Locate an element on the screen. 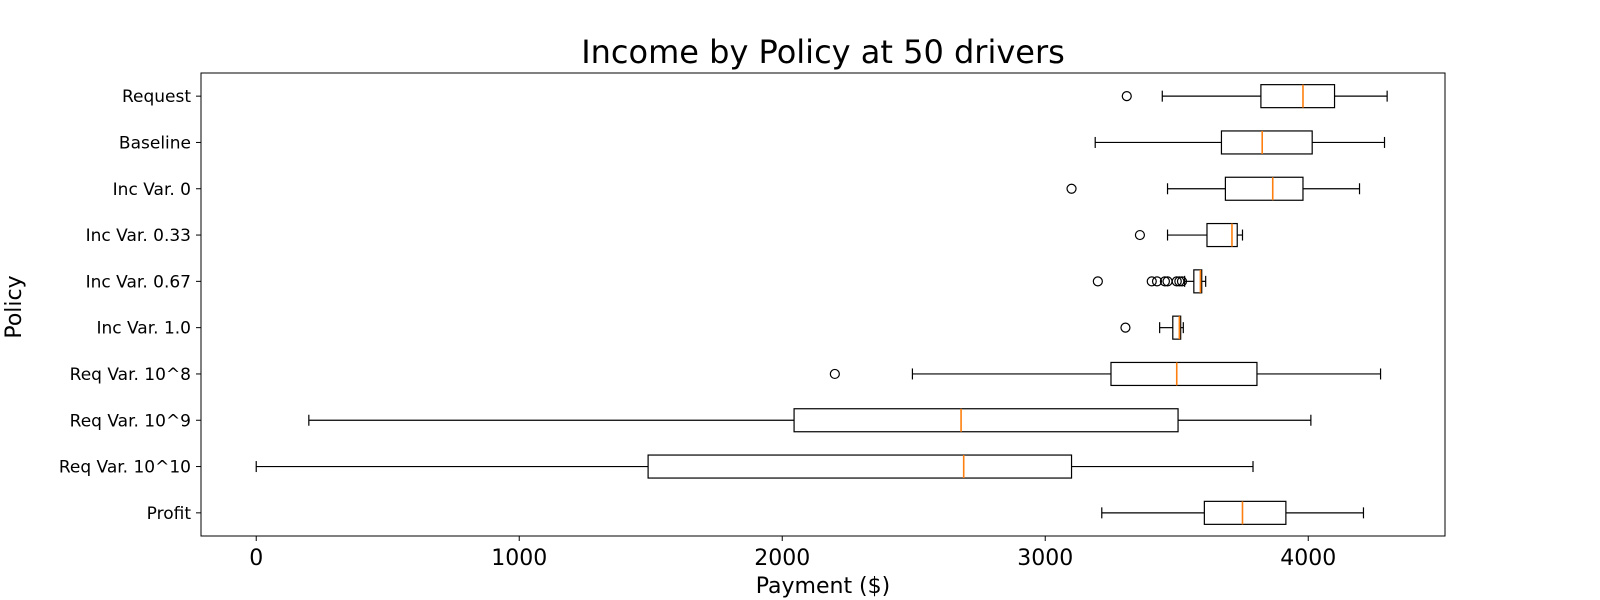 The image size is (1600, 600). y-axis-label: Policy is located at coordinates (14, 306).